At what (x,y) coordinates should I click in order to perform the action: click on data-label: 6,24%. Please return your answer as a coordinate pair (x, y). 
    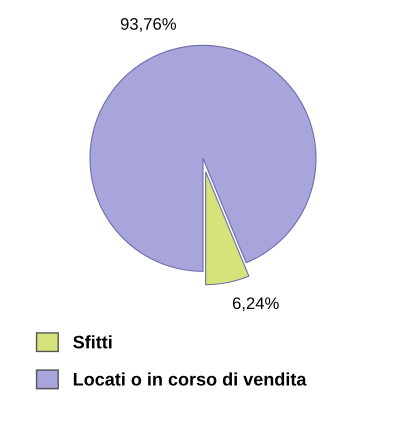
    Looking at the image, I should click on (255, 304).